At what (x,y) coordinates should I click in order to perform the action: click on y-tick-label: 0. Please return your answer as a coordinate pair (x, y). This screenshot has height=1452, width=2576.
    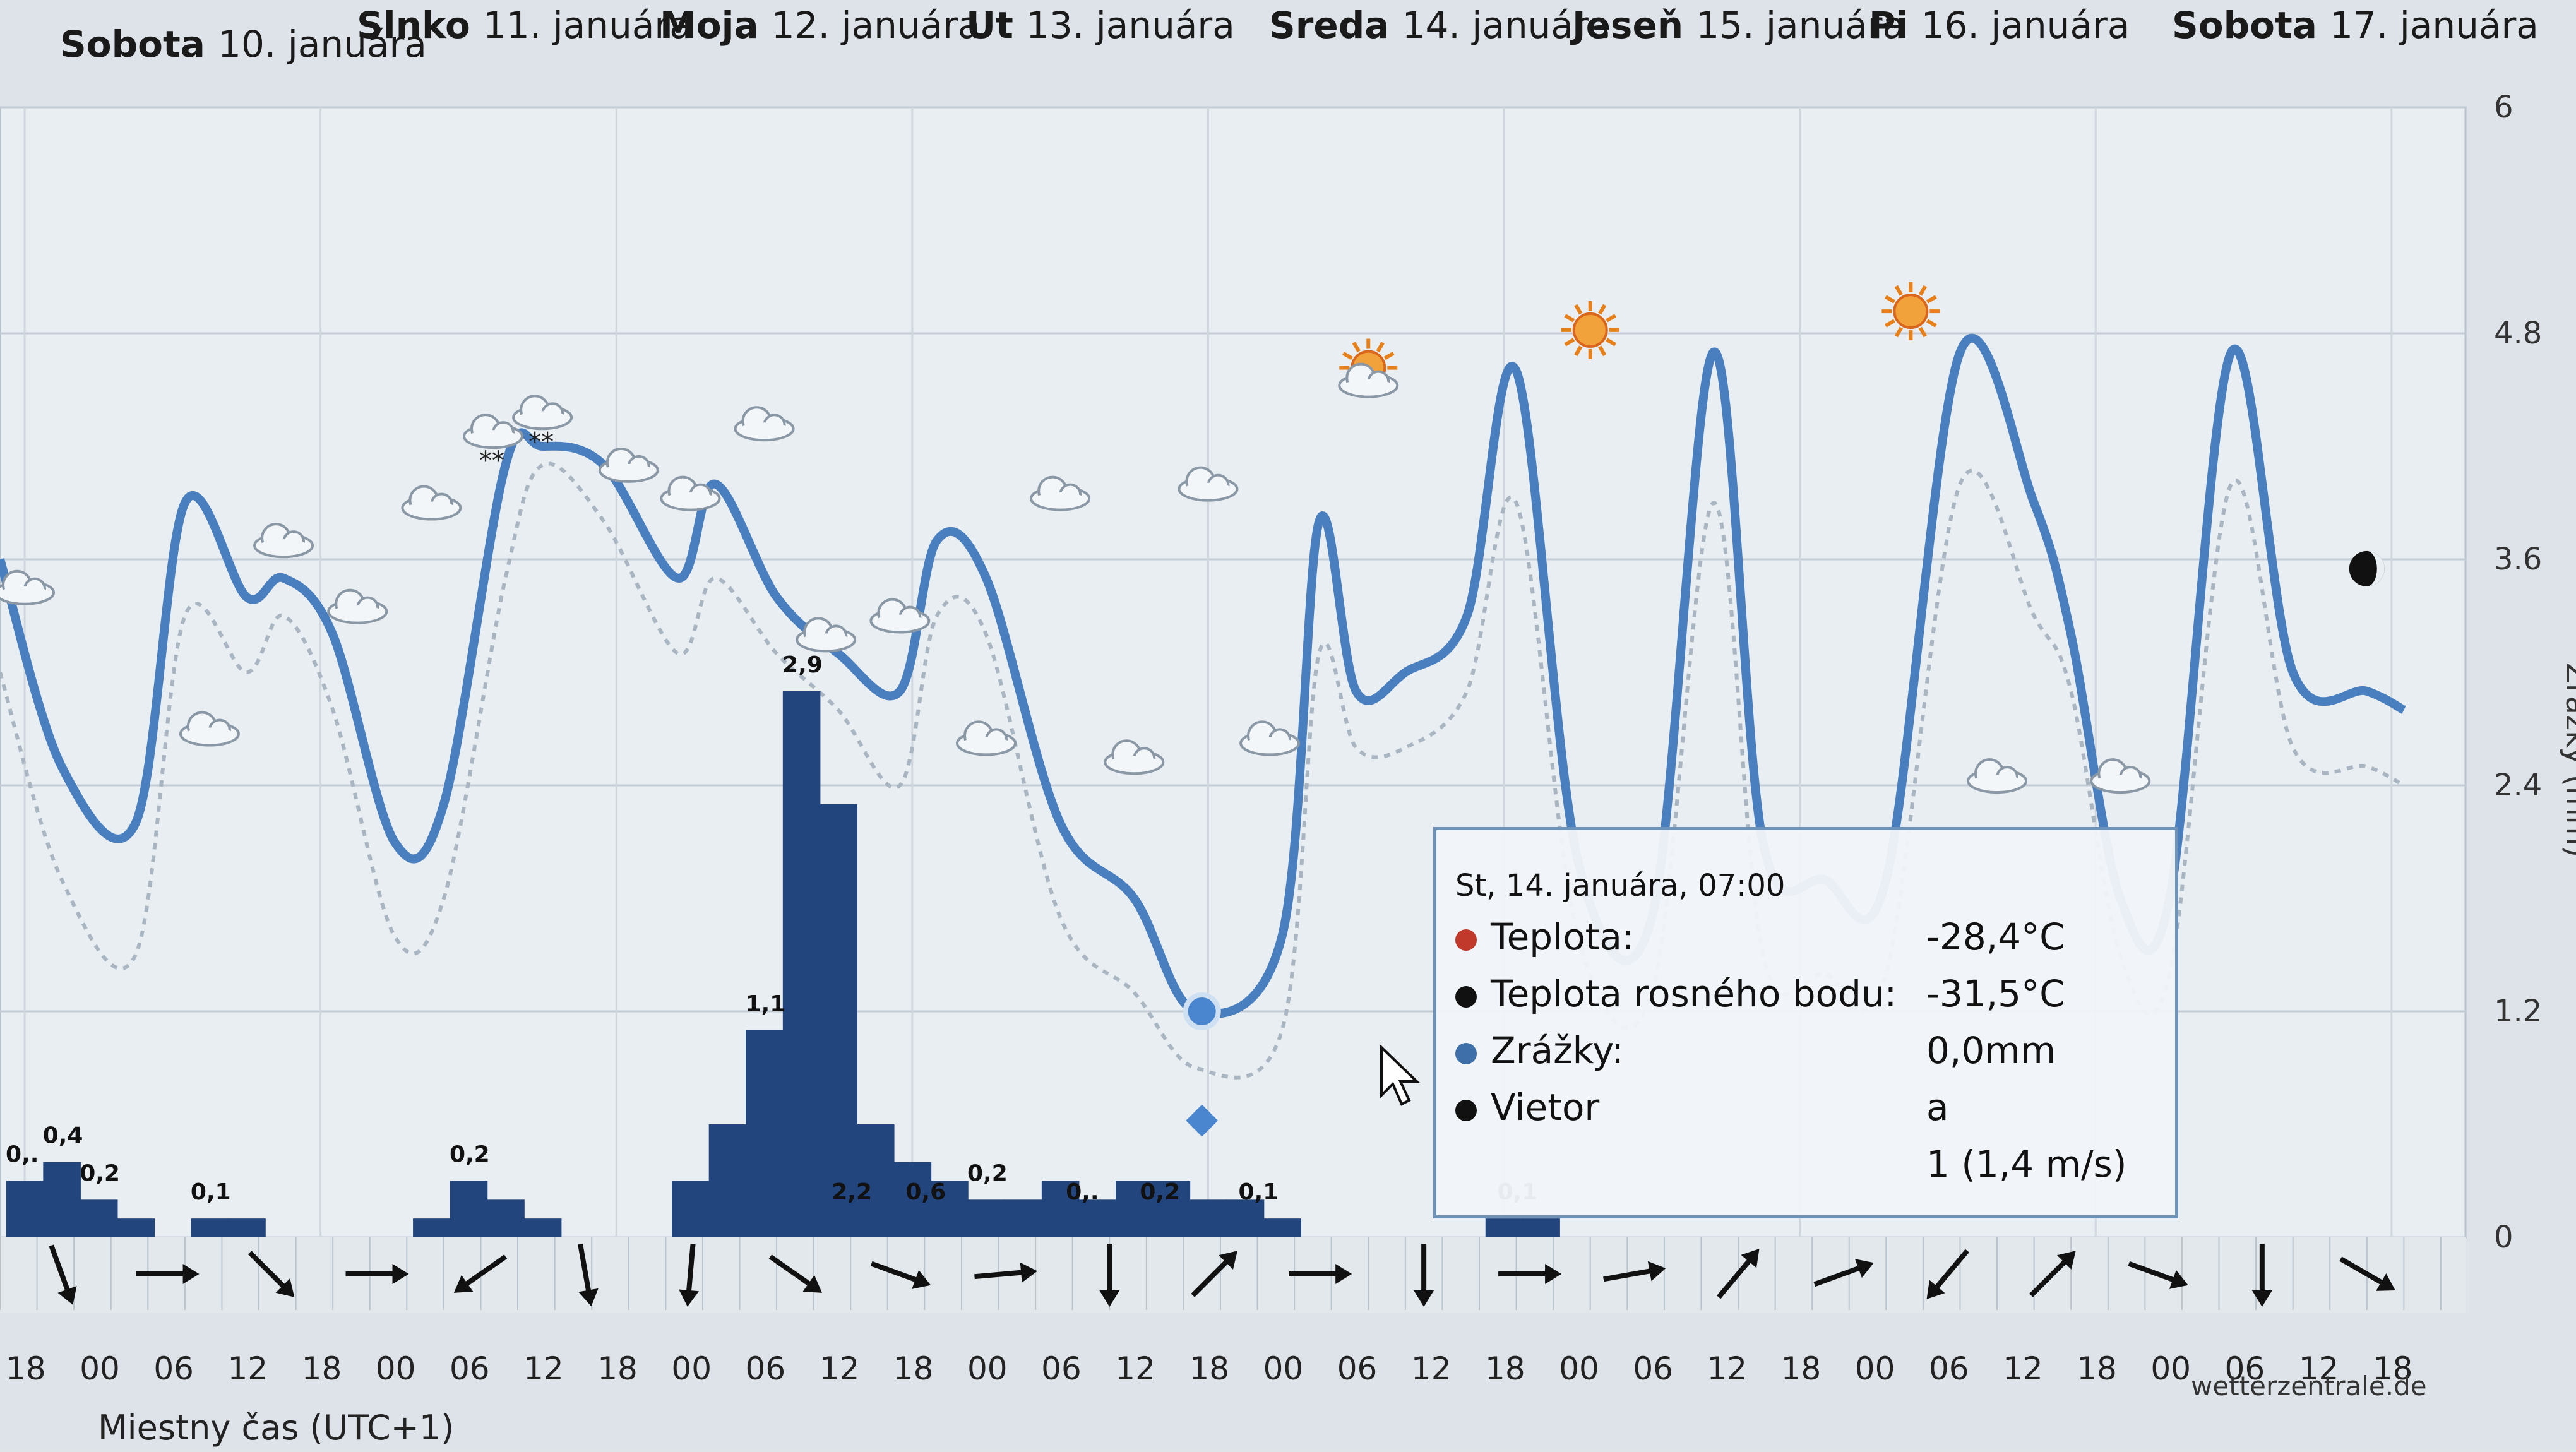
    Looking at the image, I should click on (2503, 1237).